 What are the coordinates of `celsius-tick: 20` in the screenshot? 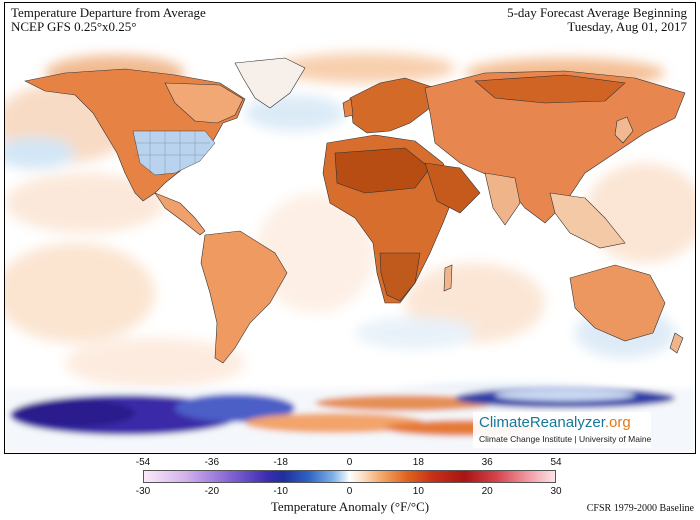 It's located at (487, 491).